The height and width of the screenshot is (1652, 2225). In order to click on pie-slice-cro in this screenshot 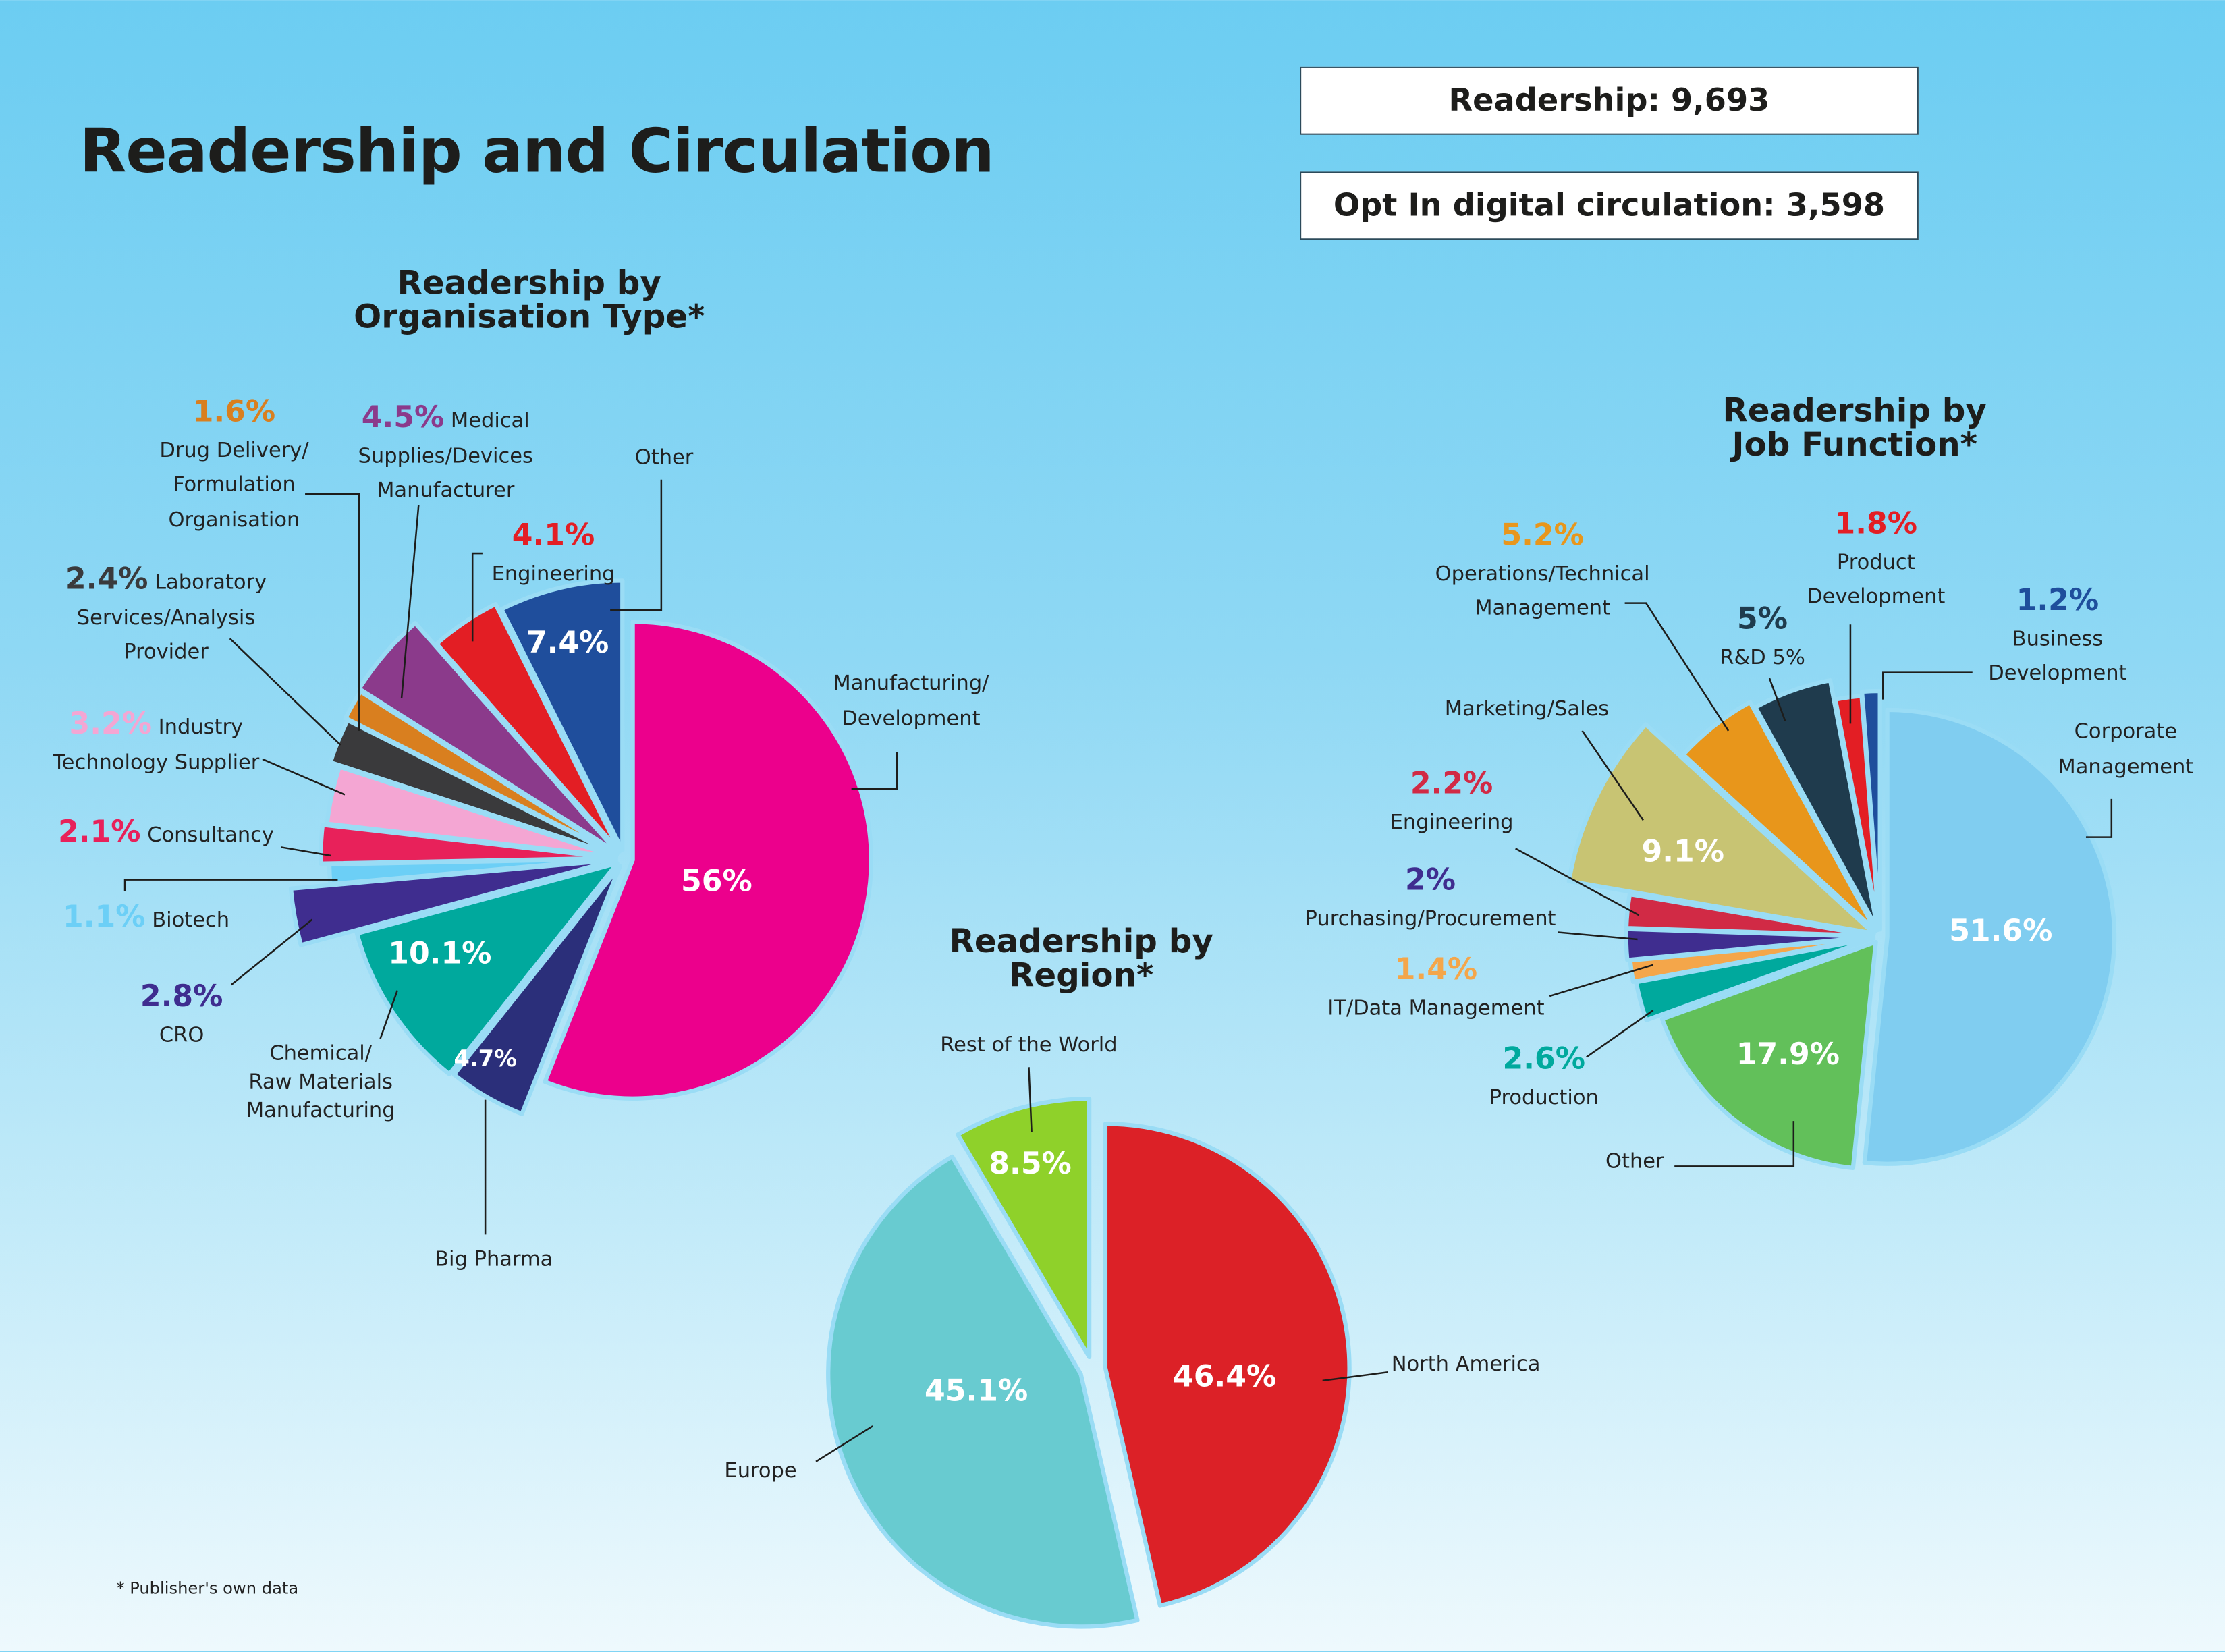, I will do `click(453, 903)`.